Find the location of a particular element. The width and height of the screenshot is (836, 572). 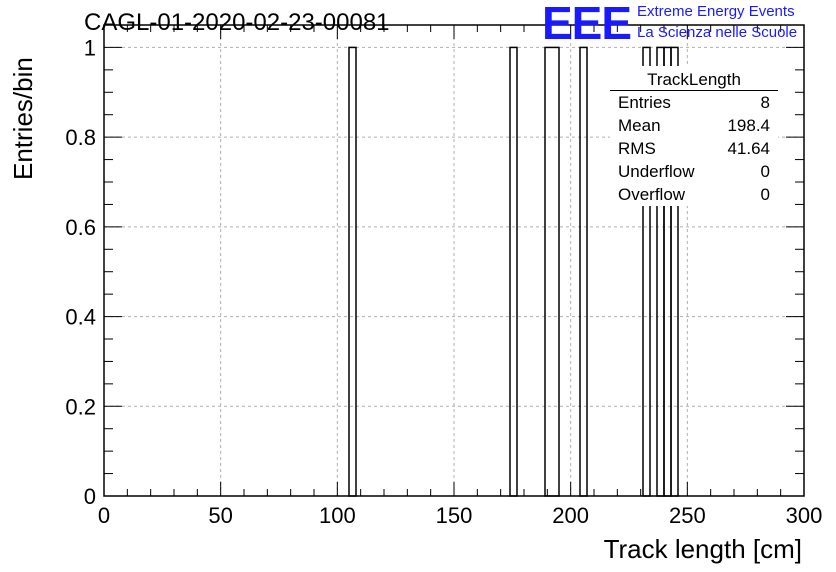

stats-label: Overflow is located at coordinates (652, 194).